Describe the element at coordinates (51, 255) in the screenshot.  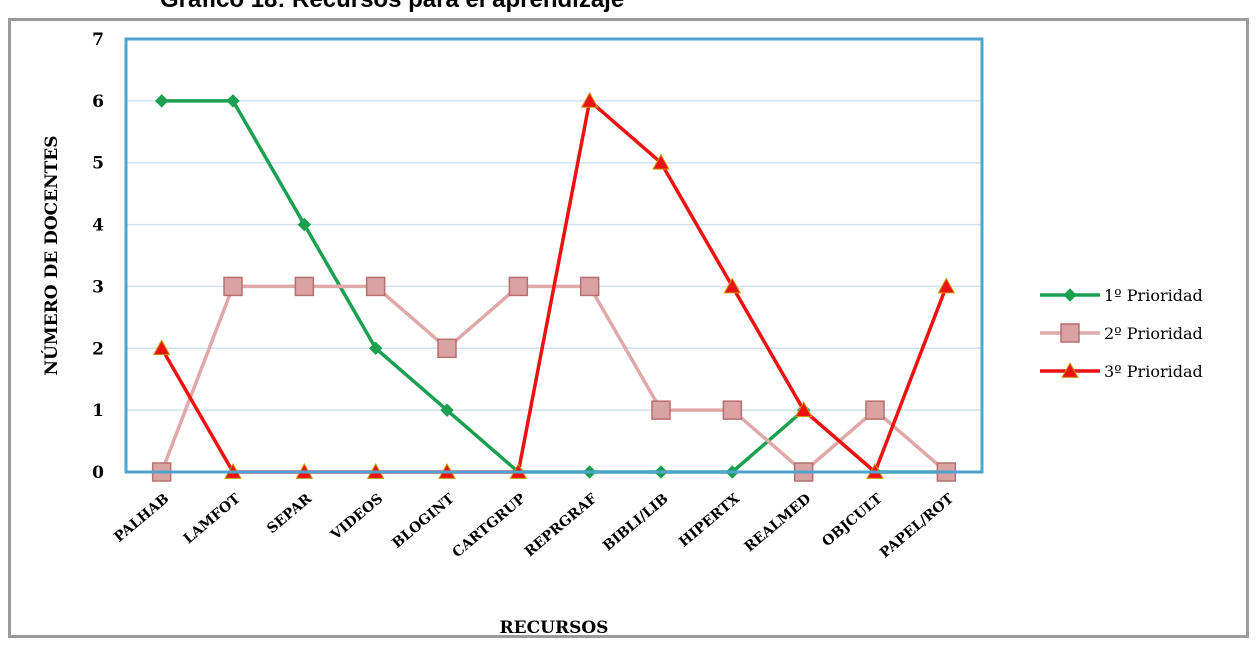
I see `y-axis-label: NÚMERO DE DOCENTES` at that location.